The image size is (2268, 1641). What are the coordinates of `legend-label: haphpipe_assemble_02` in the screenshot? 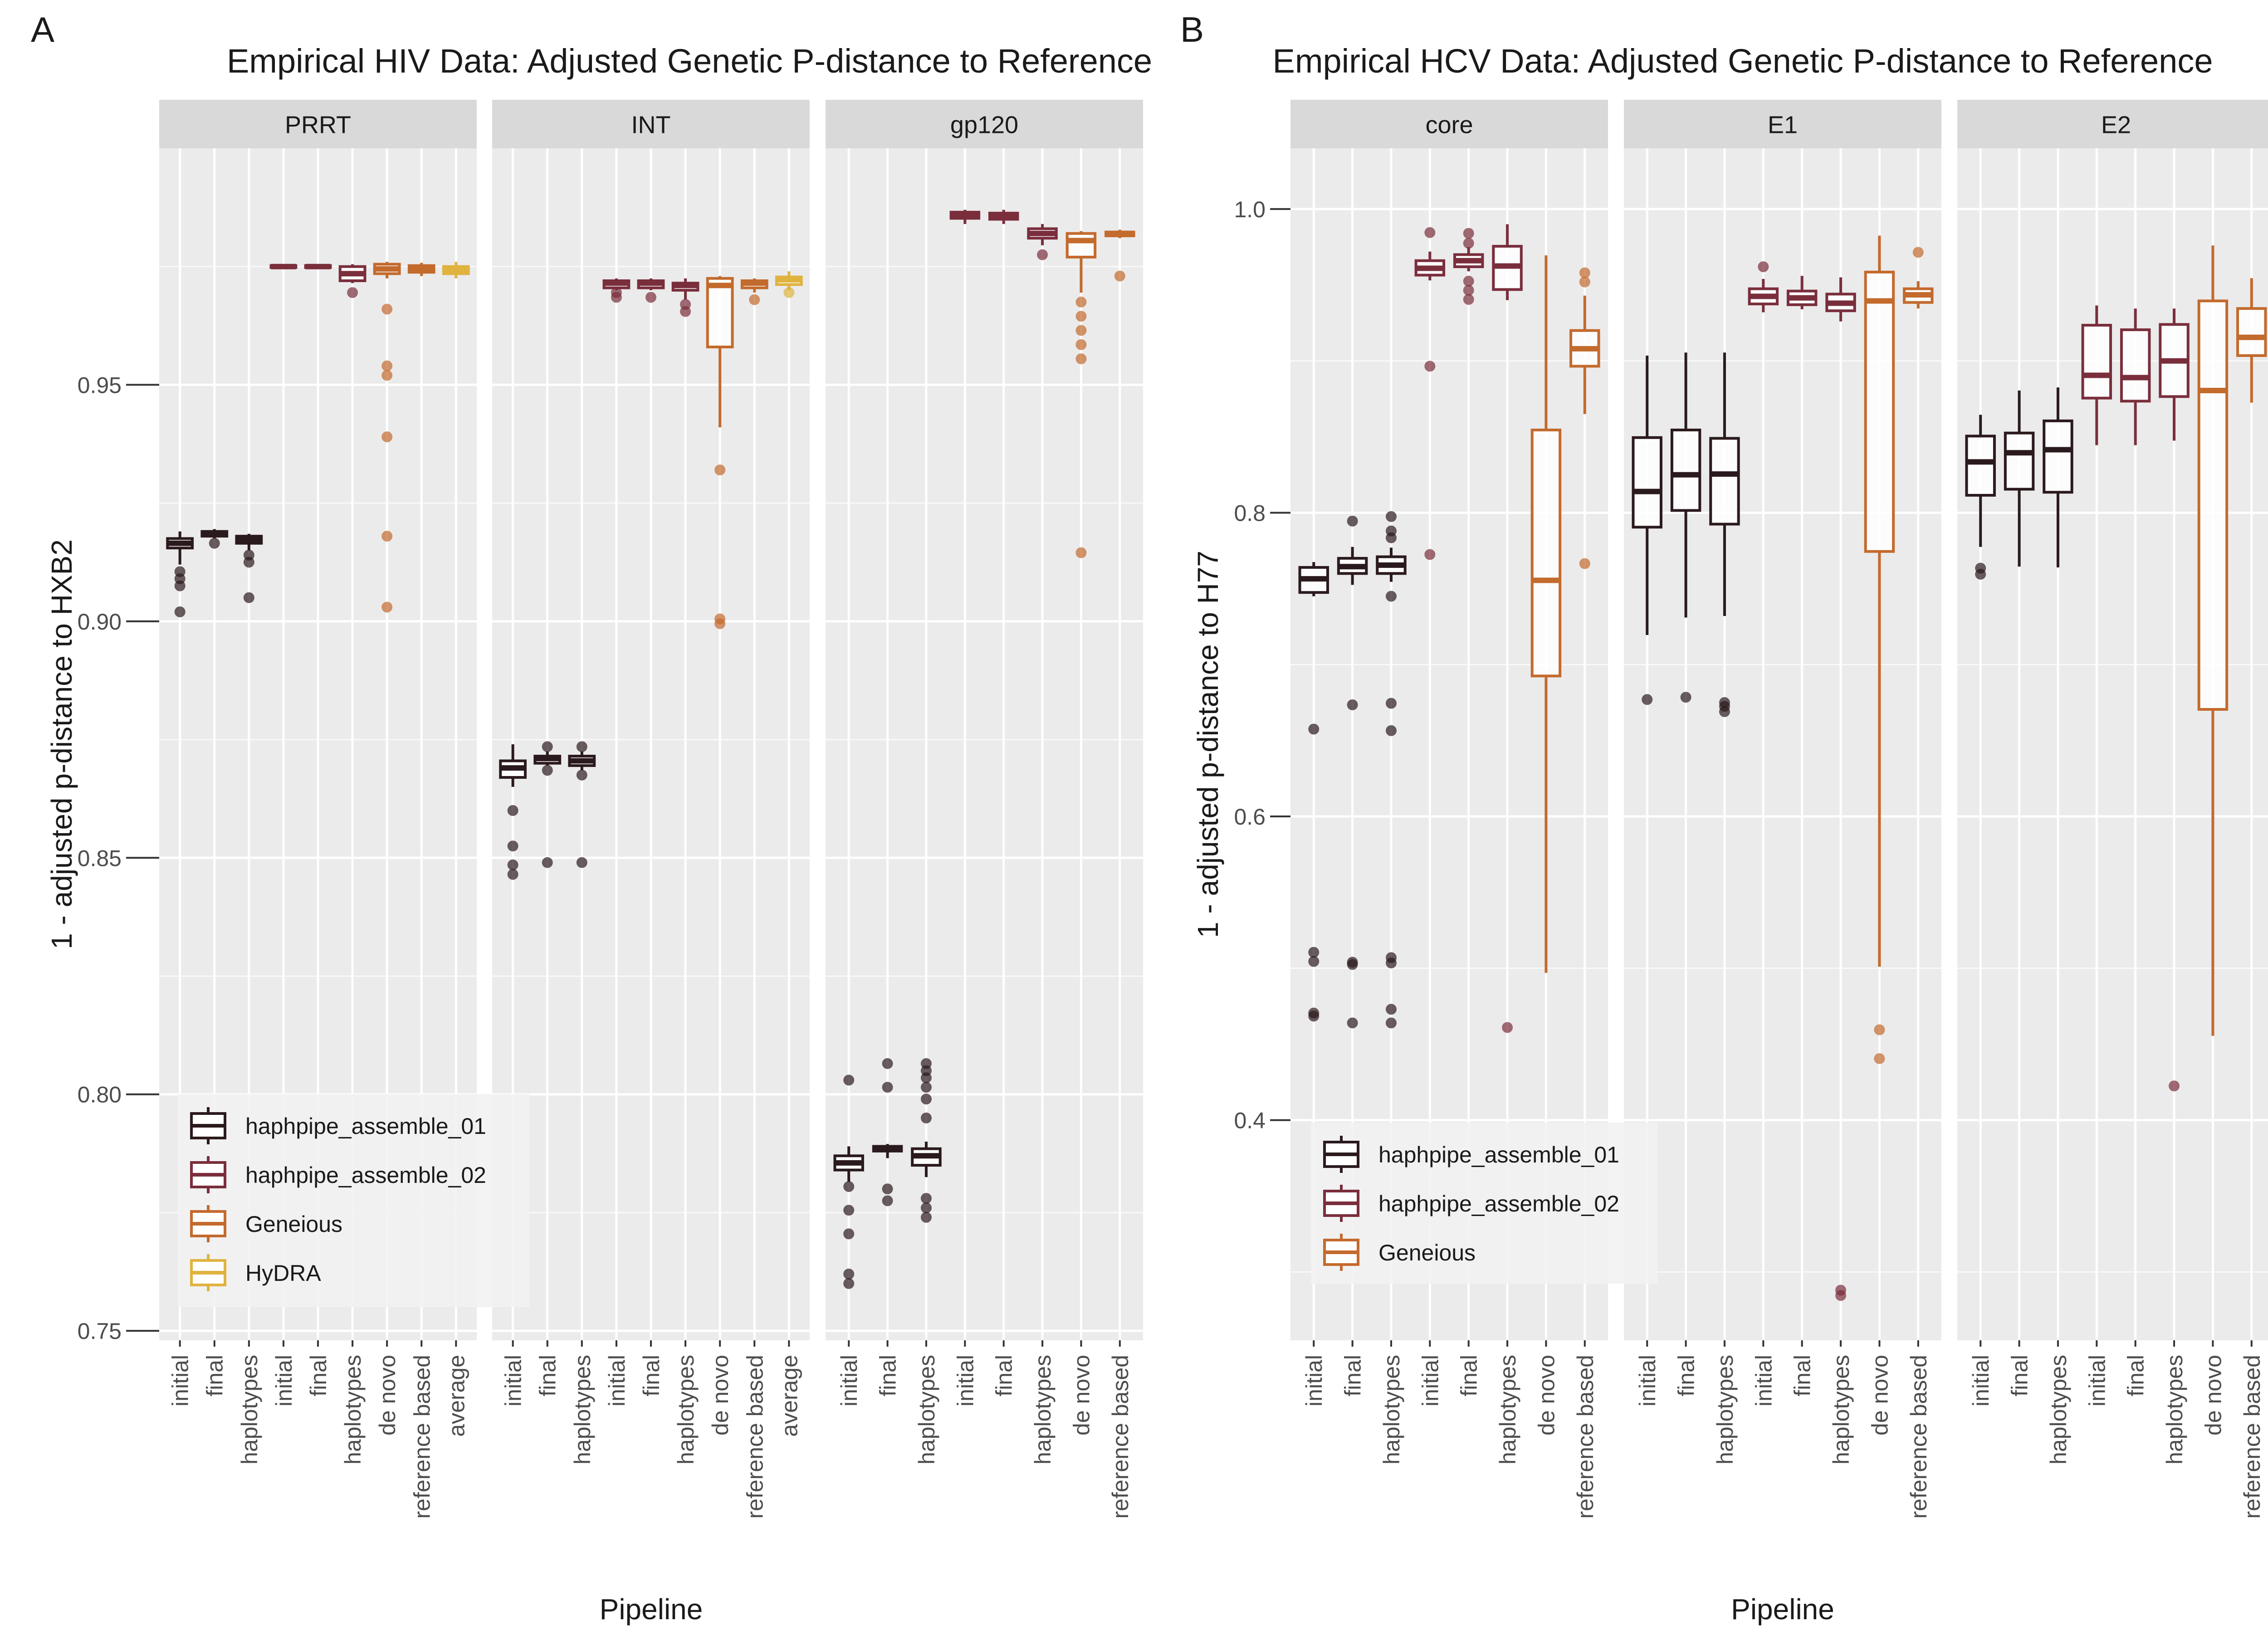 It's located at (1499, 1203).